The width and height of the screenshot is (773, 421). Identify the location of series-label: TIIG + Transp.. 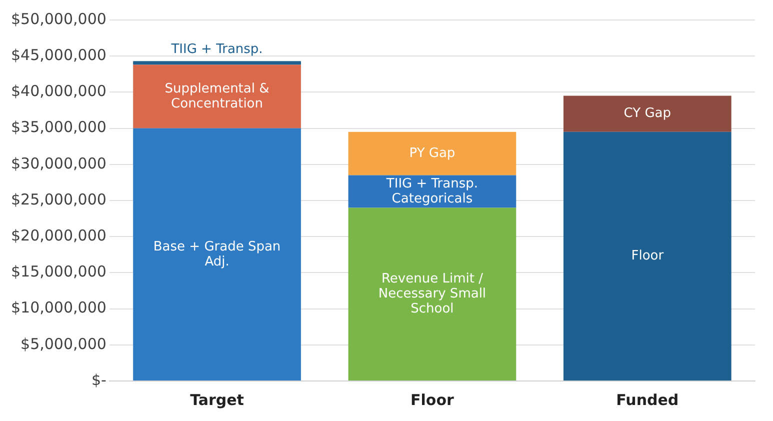
(216, 50).